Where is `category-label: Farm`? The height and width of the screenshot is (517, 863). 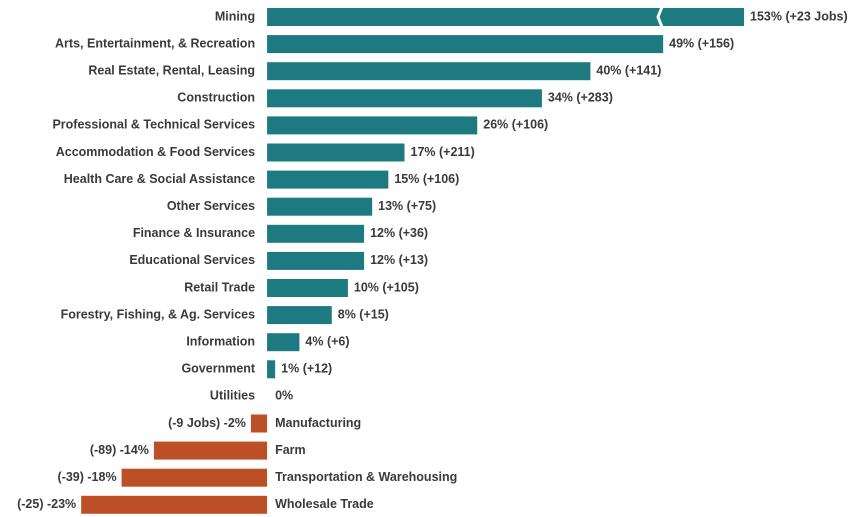 category-label: Farm is located at coordinates (290, 450).